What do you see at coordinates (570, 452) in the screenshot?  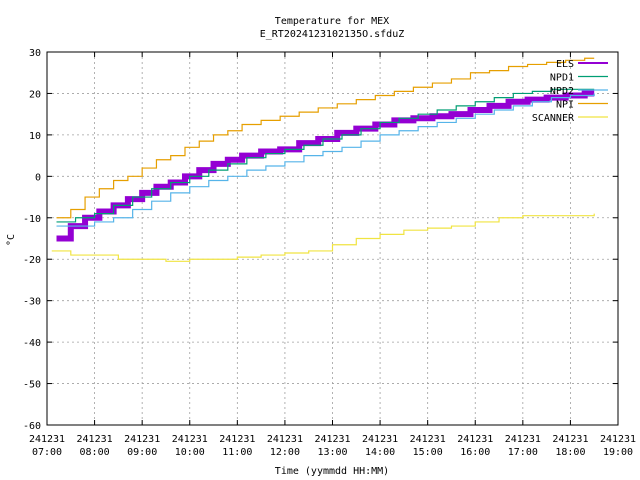 I see `x-tick-time: 18:00` at bounding box center [570, 452].